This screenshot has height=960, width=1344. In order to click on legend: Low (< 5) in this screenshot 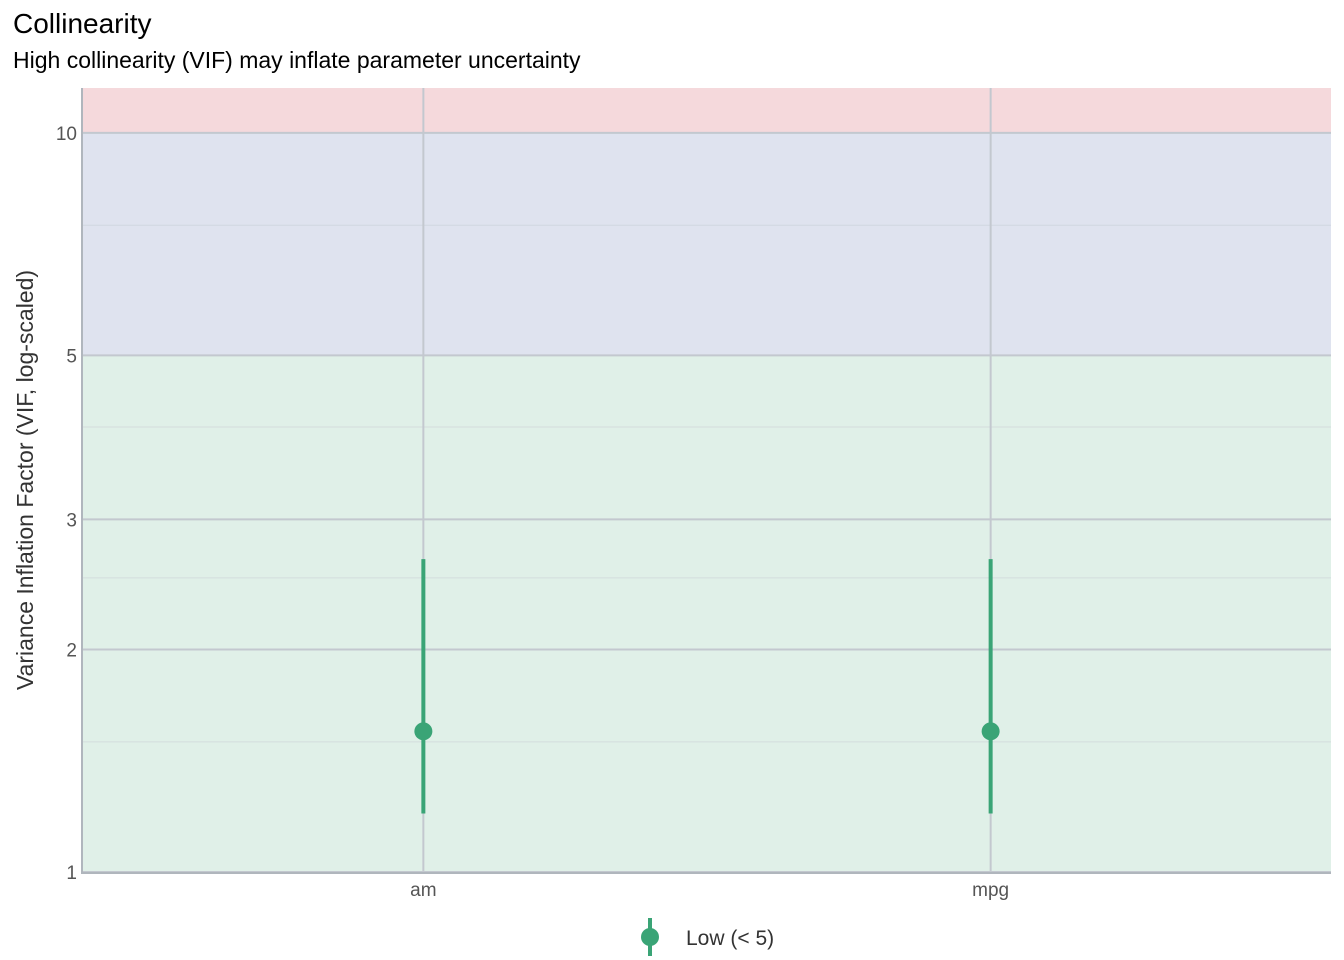, I will do `click(707, 937)`.